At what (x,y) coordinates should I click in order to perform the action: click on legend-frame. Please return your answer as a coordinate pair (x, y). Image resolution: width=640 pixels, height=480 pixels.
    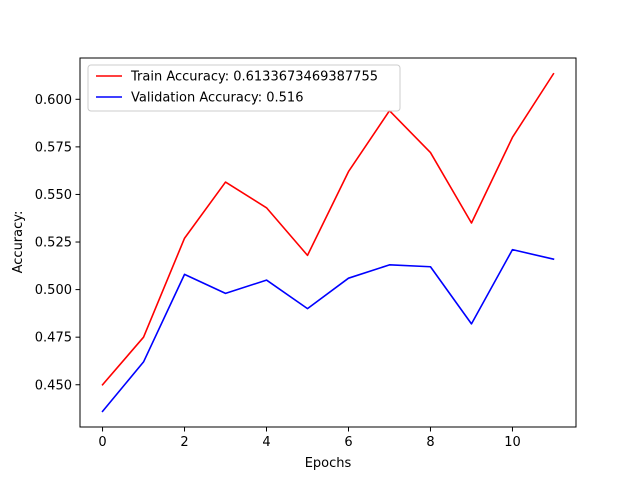
    Looking at the image, I should click on (244, 88).